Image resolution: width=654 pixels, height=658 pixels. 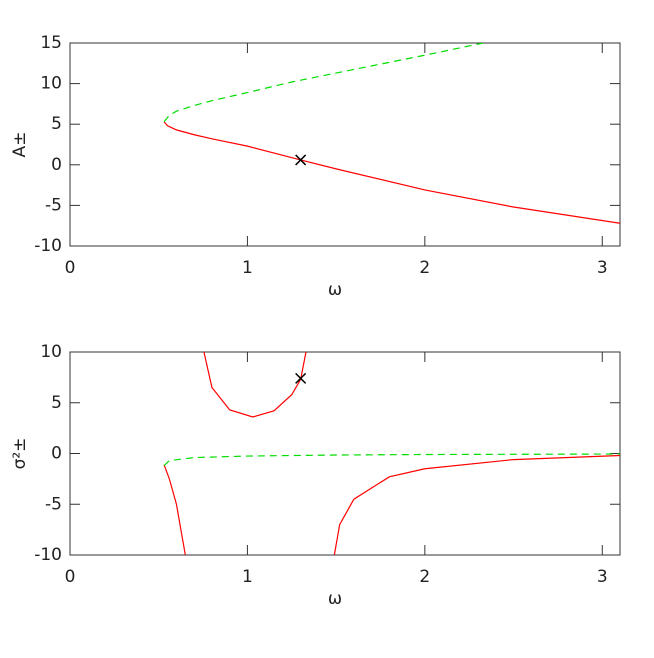 What do you see at coordinates (51, 43) in the screenshot?
I see `y-tick-label: 15` at bounding box center [51, 43].